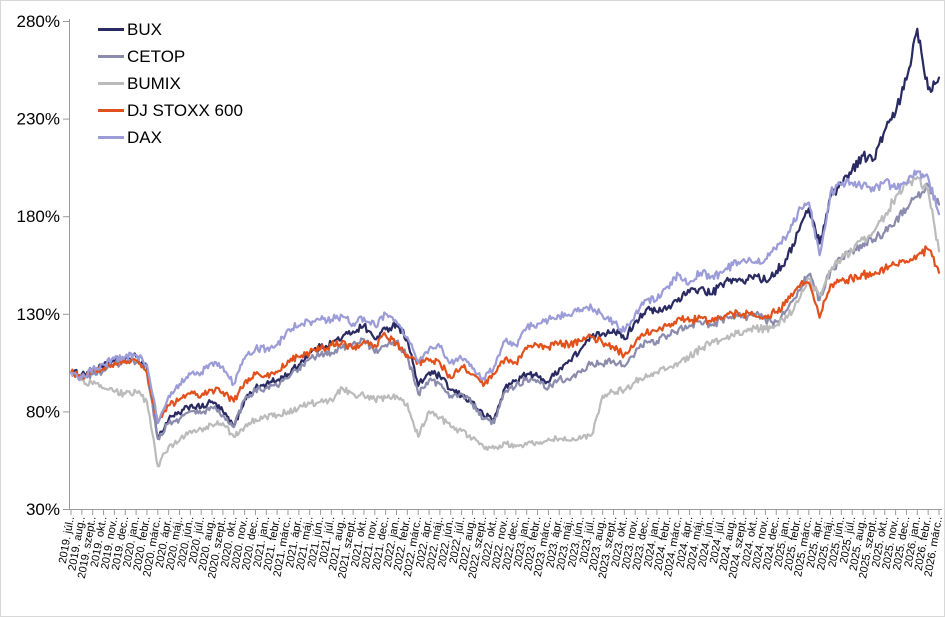  Describe the element at coordinates (111, 83) in the screenshot. I see `legend-swatch-bumix` at that location.